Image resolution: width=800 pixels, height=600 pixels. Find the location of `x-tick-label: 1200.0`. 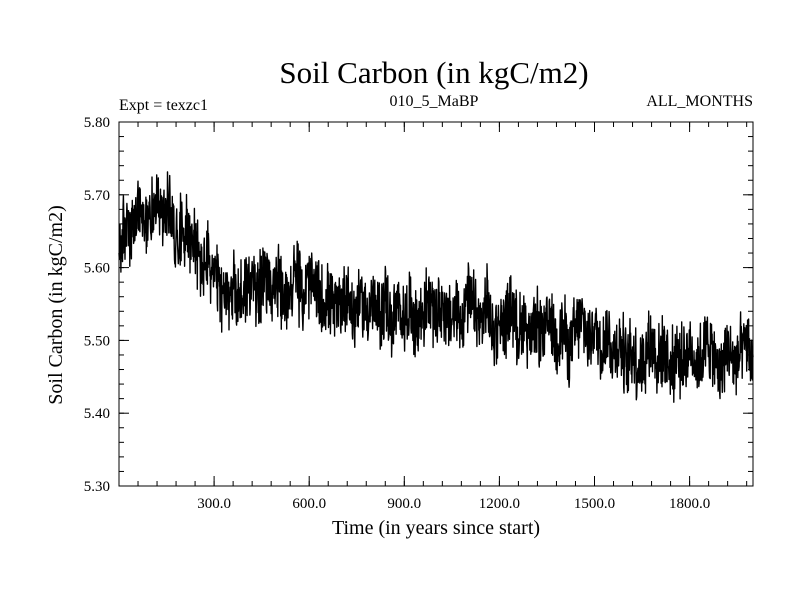

x-tick-label: 1200.0 is located at coordinates (499, 504).